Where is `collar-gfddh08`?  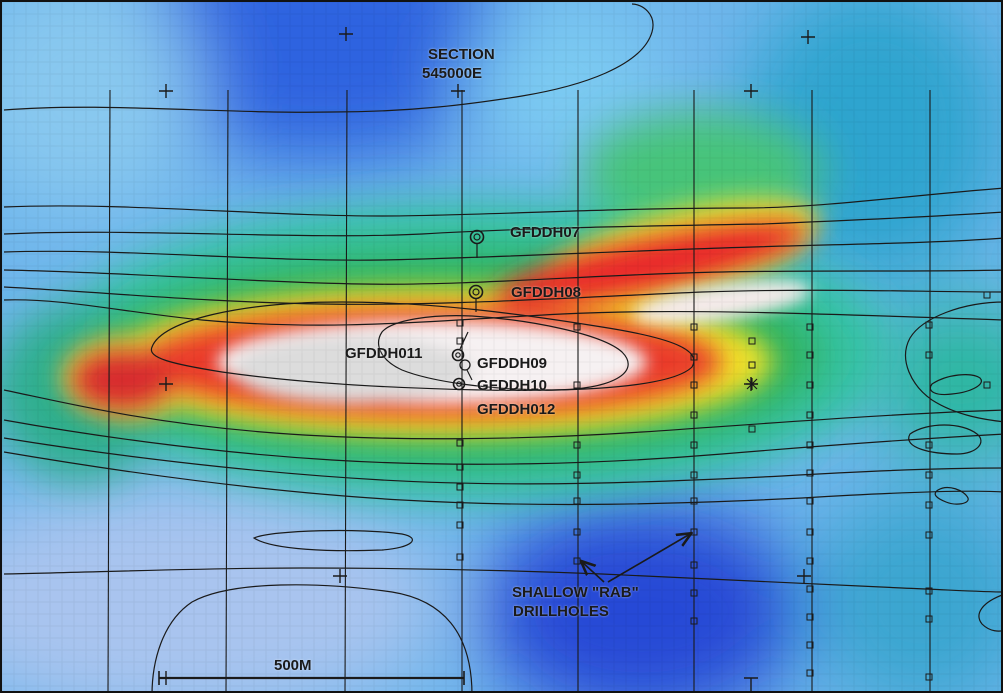 collar-gfddh08 is located at coordinates (476, 298).